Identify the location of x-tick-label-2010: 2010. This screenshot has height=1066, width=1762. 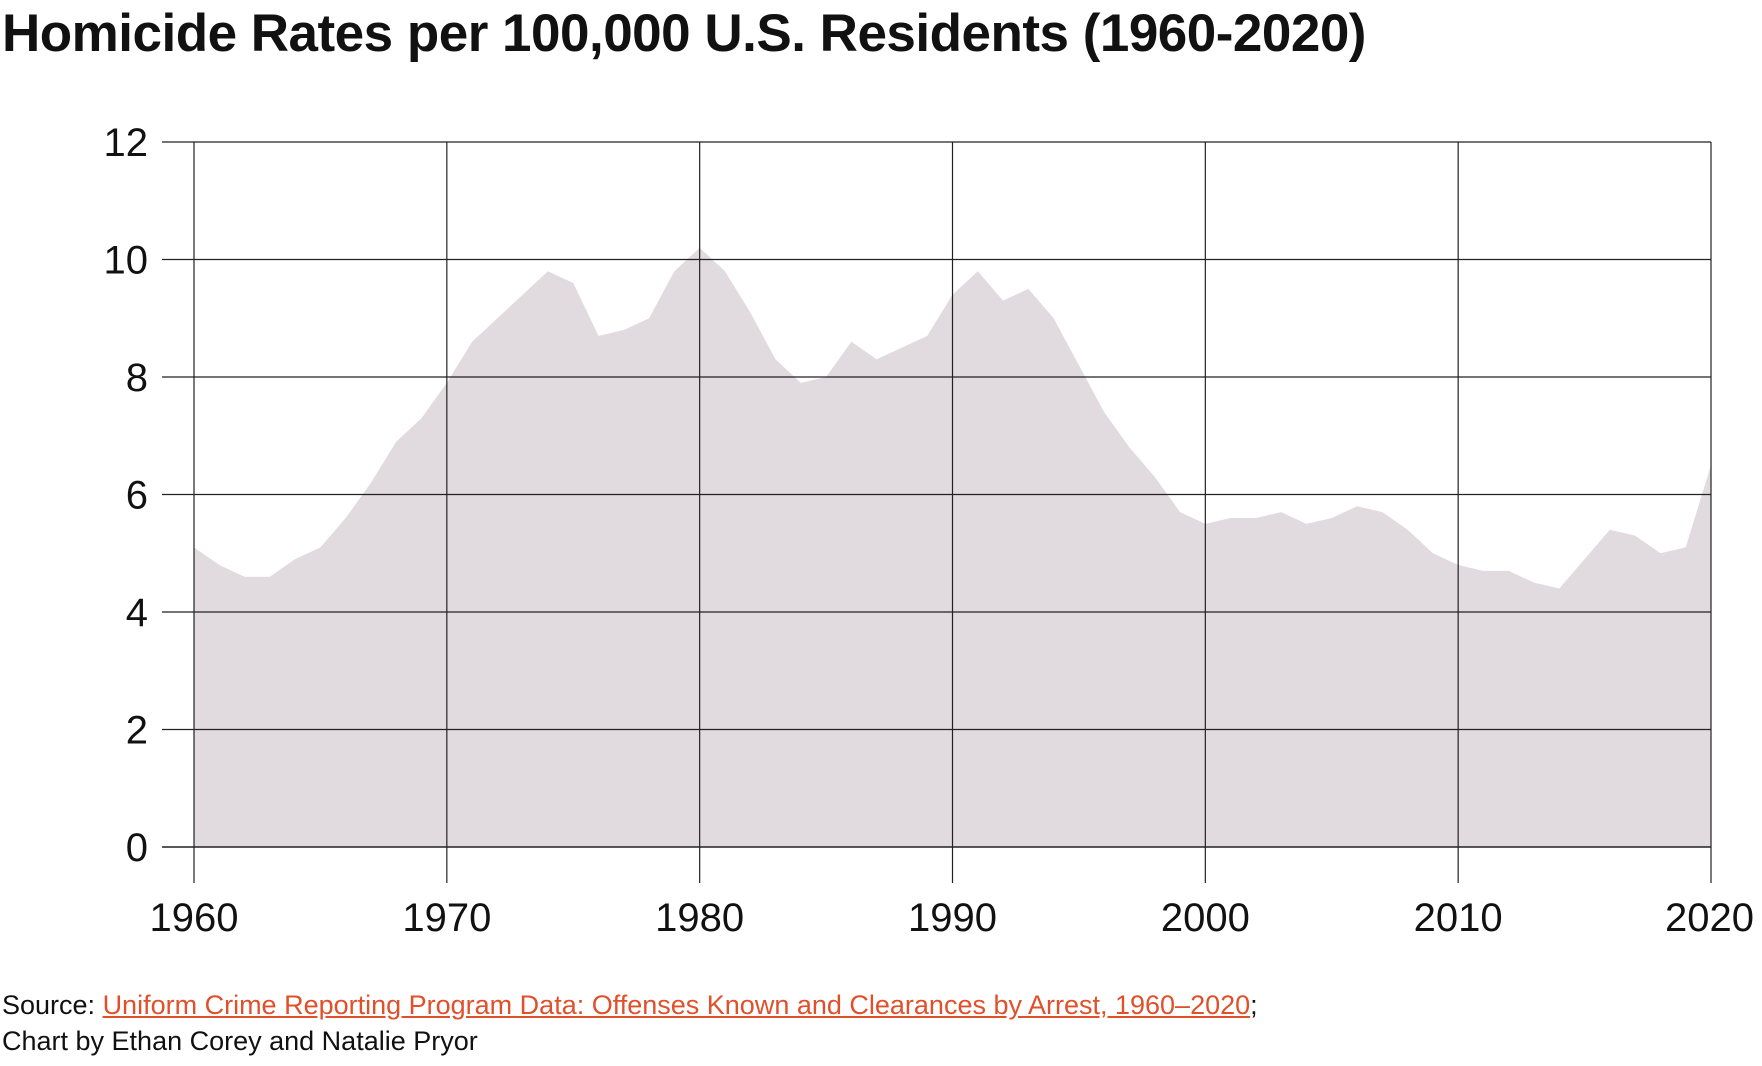
(1458, 918).